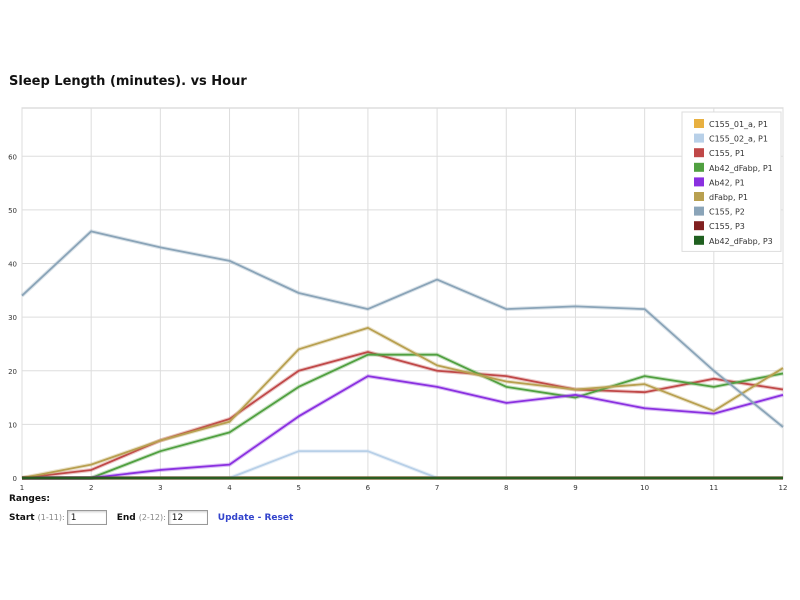 This screenshot has width=800, height=600. What do you see at coordinates (126, 517) in the screenshot?
I see `end-label: End` at bounding box center [126, 517].